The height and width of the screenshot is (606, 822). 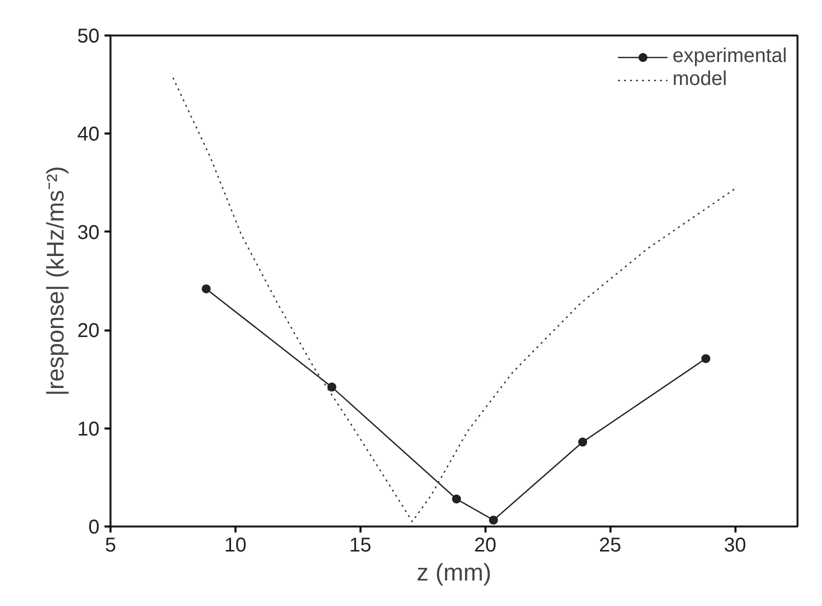 What do you see at coordinates (88, 135) in the screenshot?
I see `y-tick-label: 40` at bounding box center [88, 135].